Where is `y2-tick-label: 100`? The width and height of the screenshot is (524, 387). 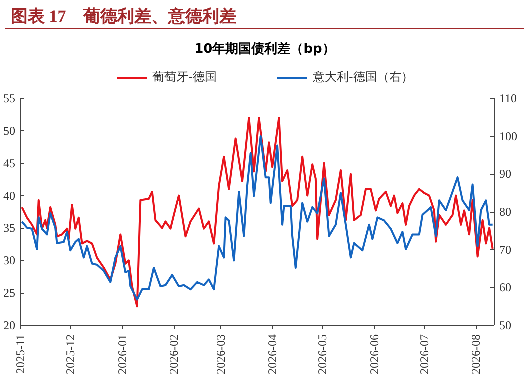 y2-tick-label: 100 is located at coordinates (509, 136).